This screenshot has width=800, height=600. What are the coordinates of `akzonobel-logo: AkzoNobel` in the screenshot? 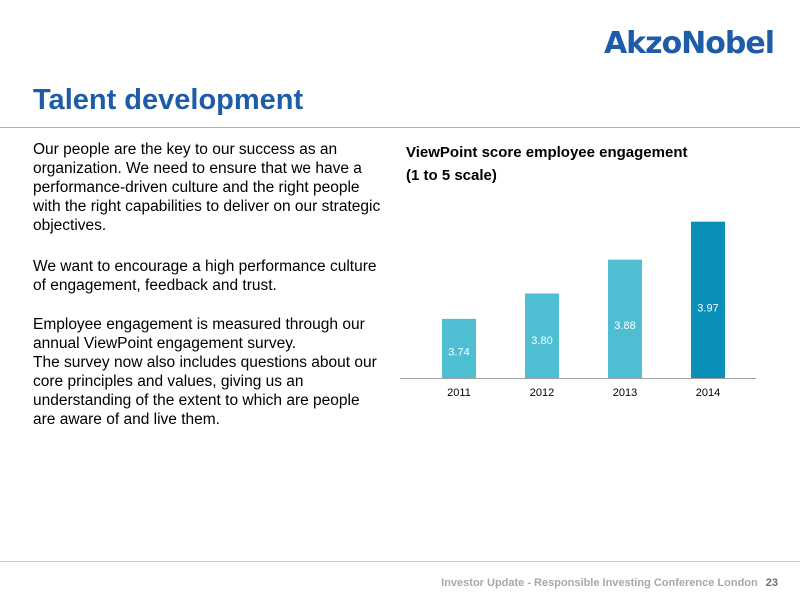 It's located at (689, 43).